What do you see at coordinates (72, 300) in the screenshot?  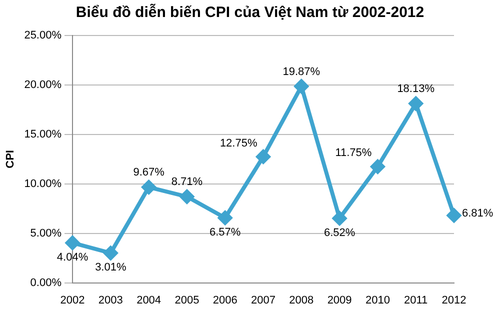 I see `x-tick-label: 2002` at bounding box center [72, 300].